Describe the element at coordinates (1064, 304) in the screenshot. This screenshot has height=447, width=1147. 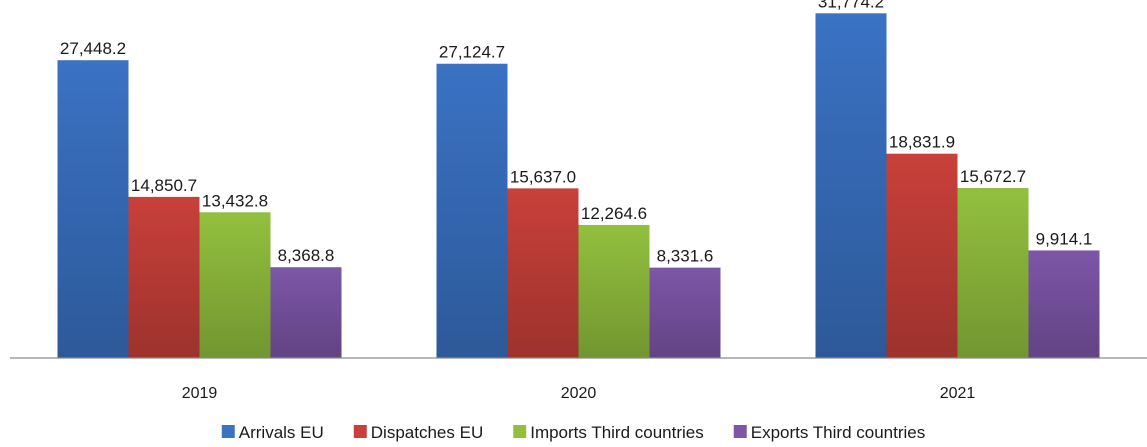
I see `bar-exports-third-countries-2021` at that location.